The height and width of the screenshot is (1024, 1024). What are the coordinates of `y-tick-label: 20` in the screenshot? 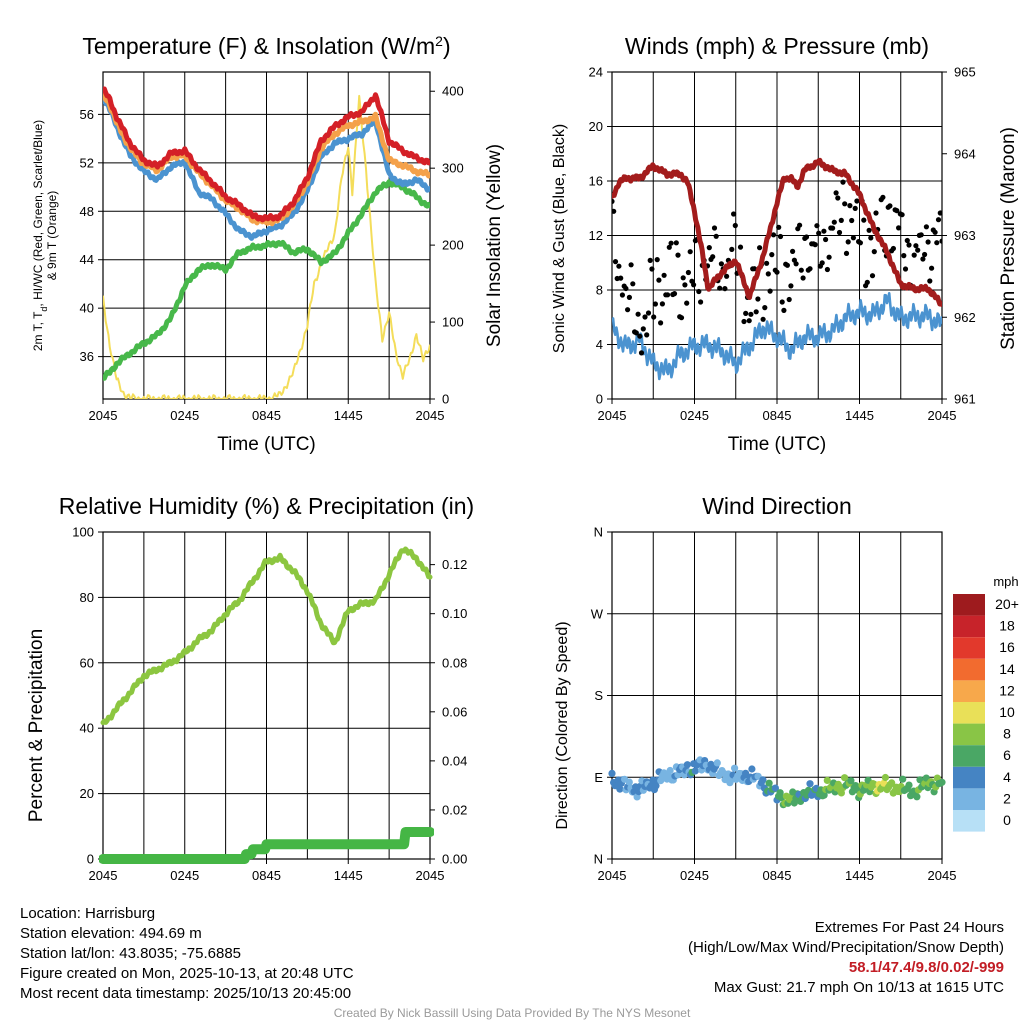 It's located at (87, 793).